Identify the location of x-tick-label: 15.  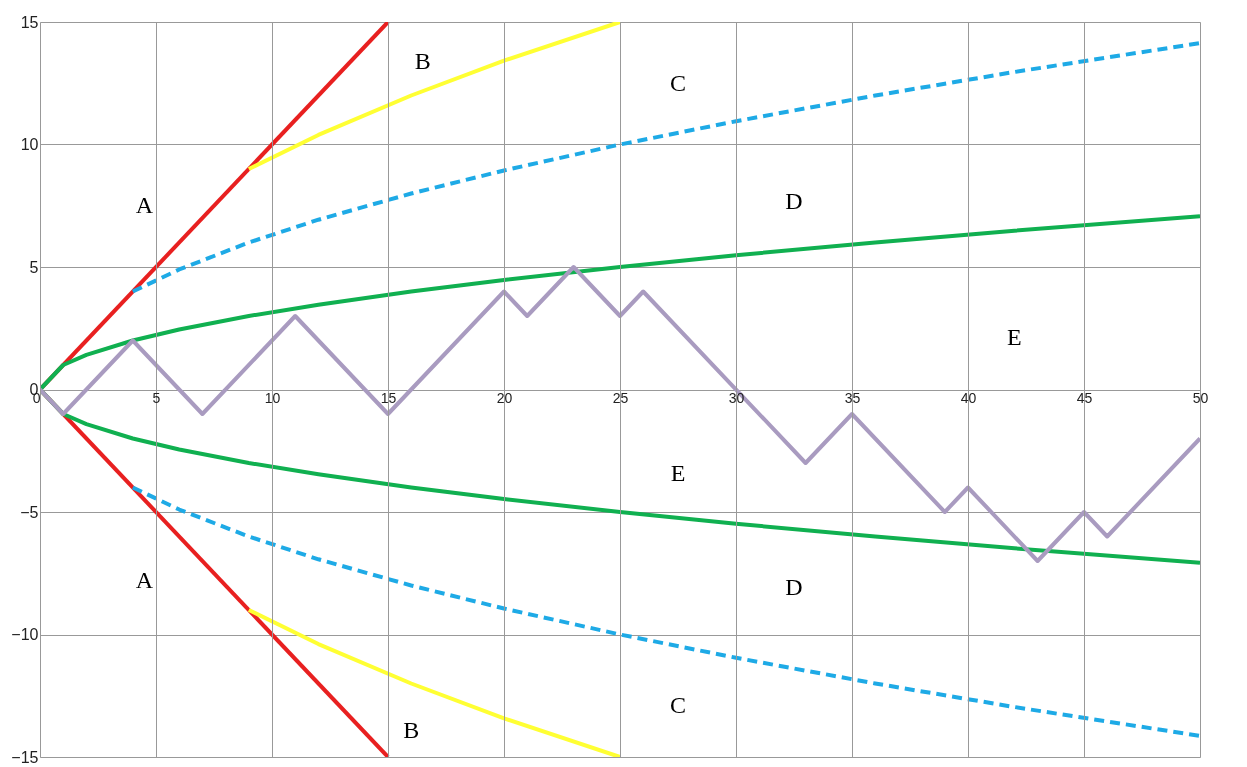
(388, 398).